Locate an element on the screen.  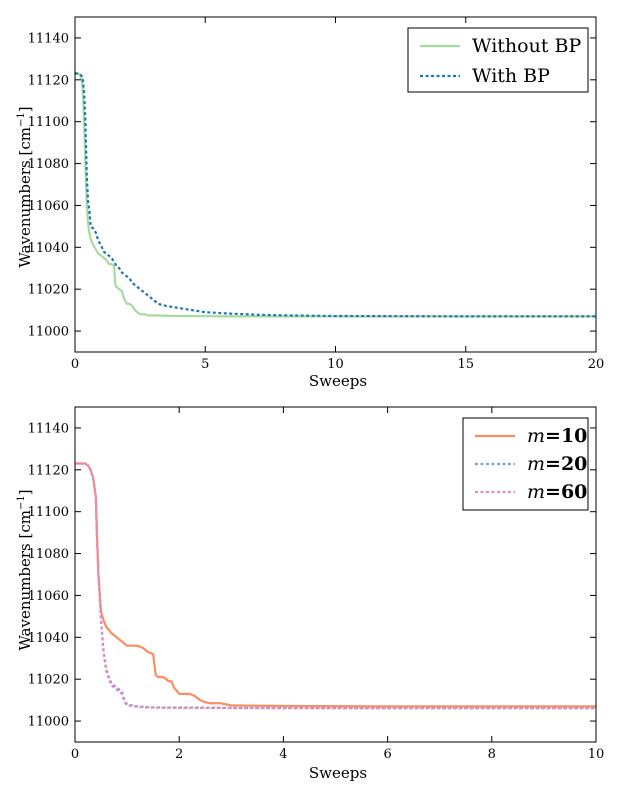
top-legend-label-1: Without BP is located at coordinates (526, 46).